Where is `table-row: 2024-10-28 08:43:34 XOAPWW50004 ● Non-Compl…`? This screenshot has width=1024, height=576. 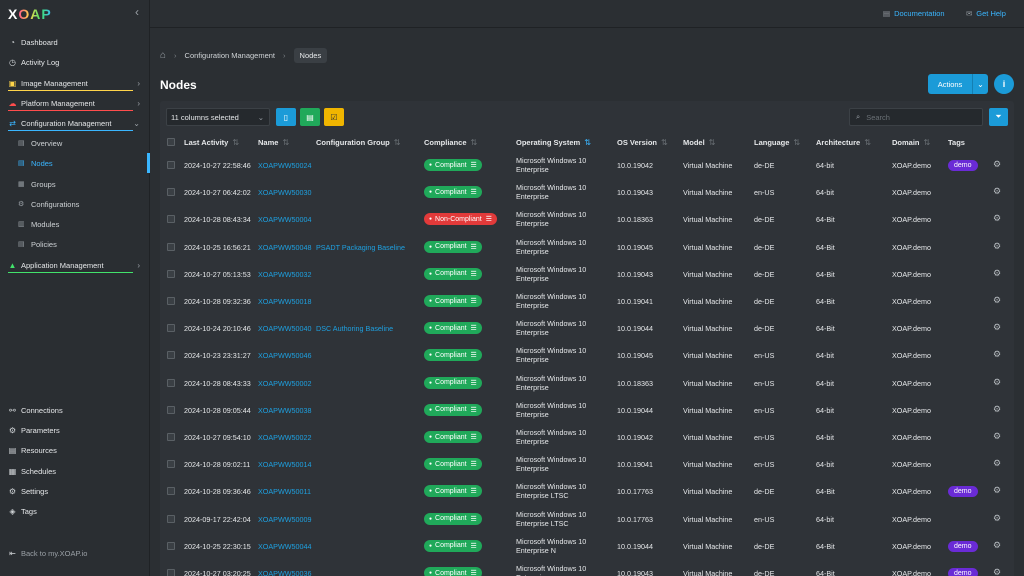 table-row: 2024-10-28 08:43:34 XOAPWW50004 ● Non-Compl… is located at coordinates (587, 219).